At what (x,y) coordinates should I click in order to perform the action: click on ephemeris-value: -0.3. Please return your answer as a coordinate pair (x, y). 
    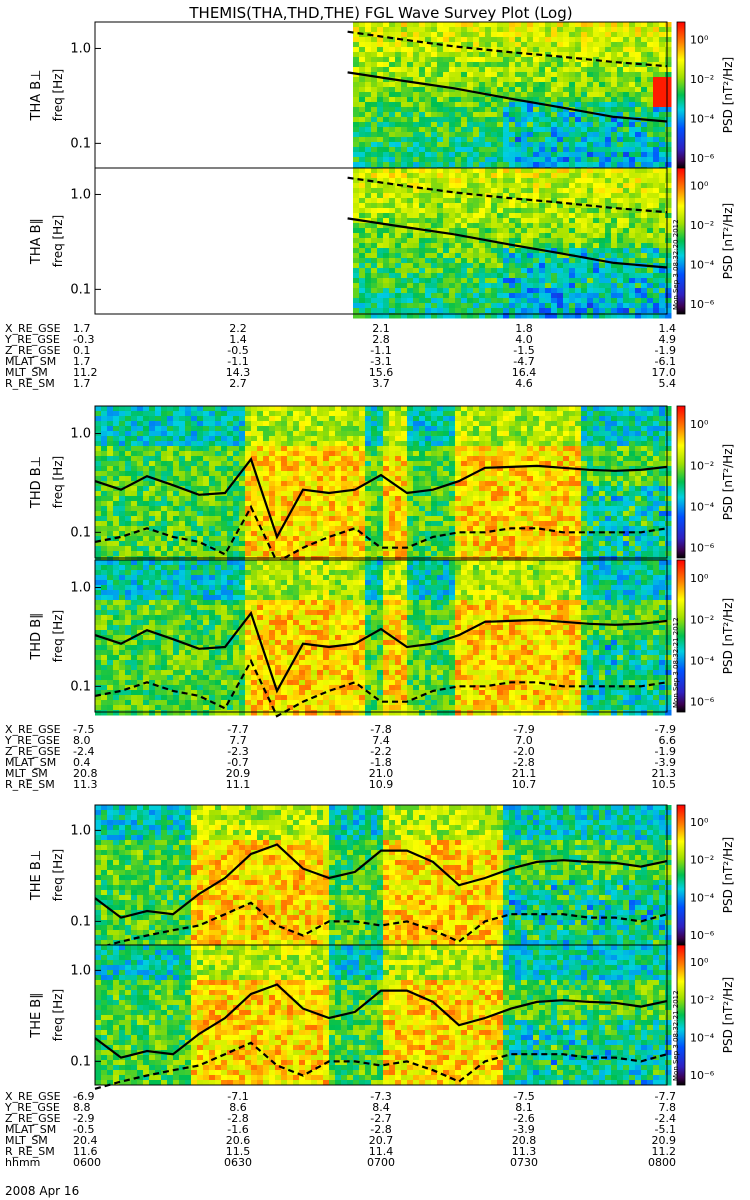
    Looking at the image, I should click on (83, 339).